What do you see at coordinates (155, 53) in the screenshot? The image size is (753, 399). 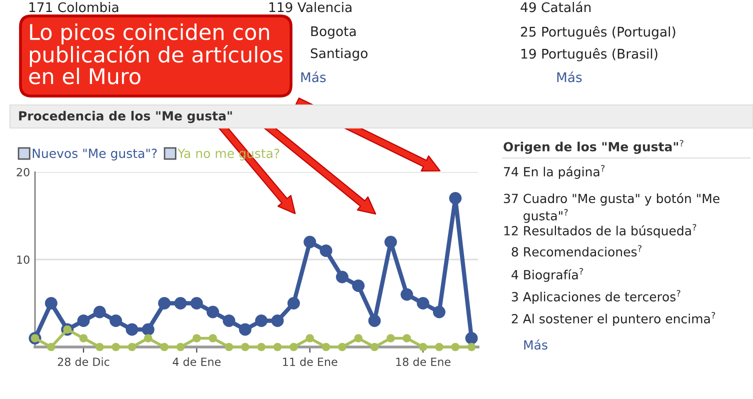 I see `text: Lo picos coinciden con publicación de artículos en el Muro` at bounding box center [155, 53].